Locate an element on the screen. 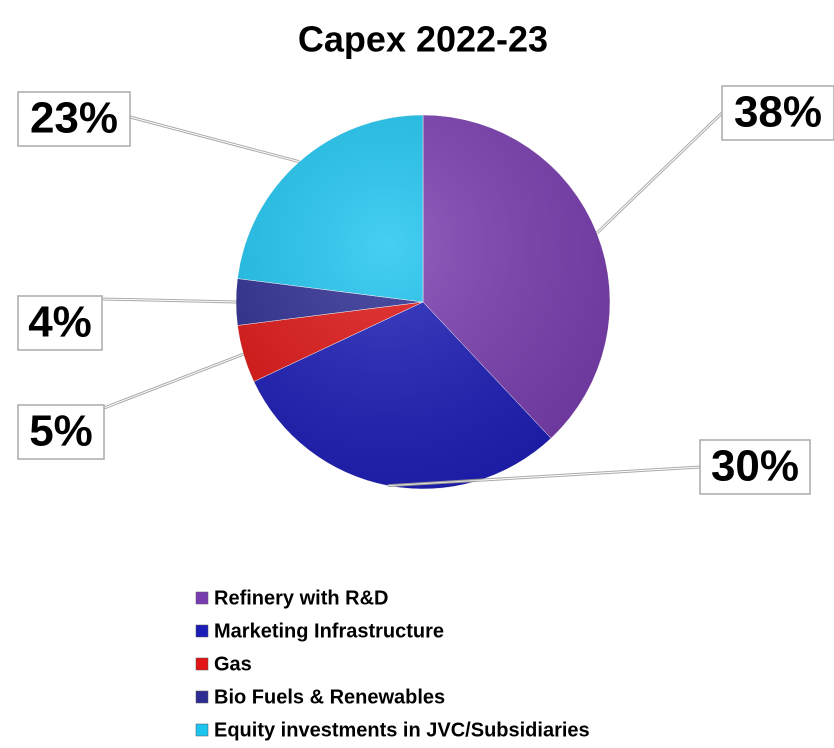  pie-slice is located at coordinates (330, 208).